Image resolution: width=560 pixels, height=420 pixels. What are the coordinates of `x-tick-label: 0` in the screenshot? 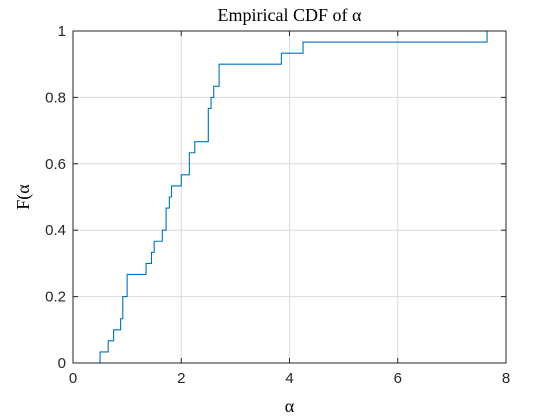 It's located at (73, 378).